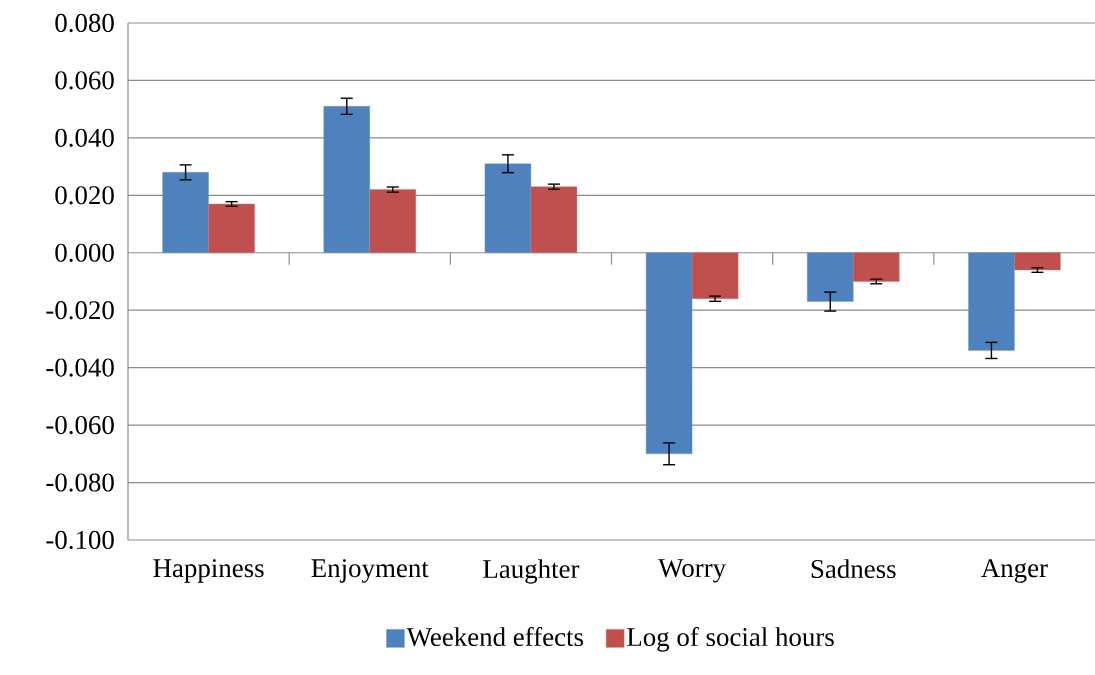 The width and height of the screenshot is (1095, 675). Describe the element at coordinates (80, 482) in the screenshot. I see `y-tick-label: -0.080` at that location.